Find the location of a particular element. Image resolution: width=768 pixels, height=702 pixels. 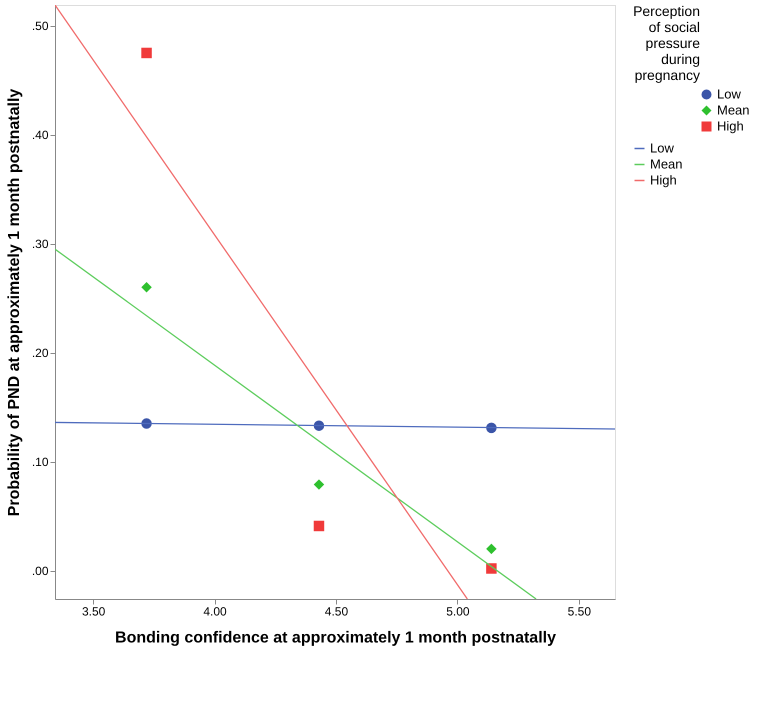

x-tick-label: 4.00 is located at coordinates (215, 611).